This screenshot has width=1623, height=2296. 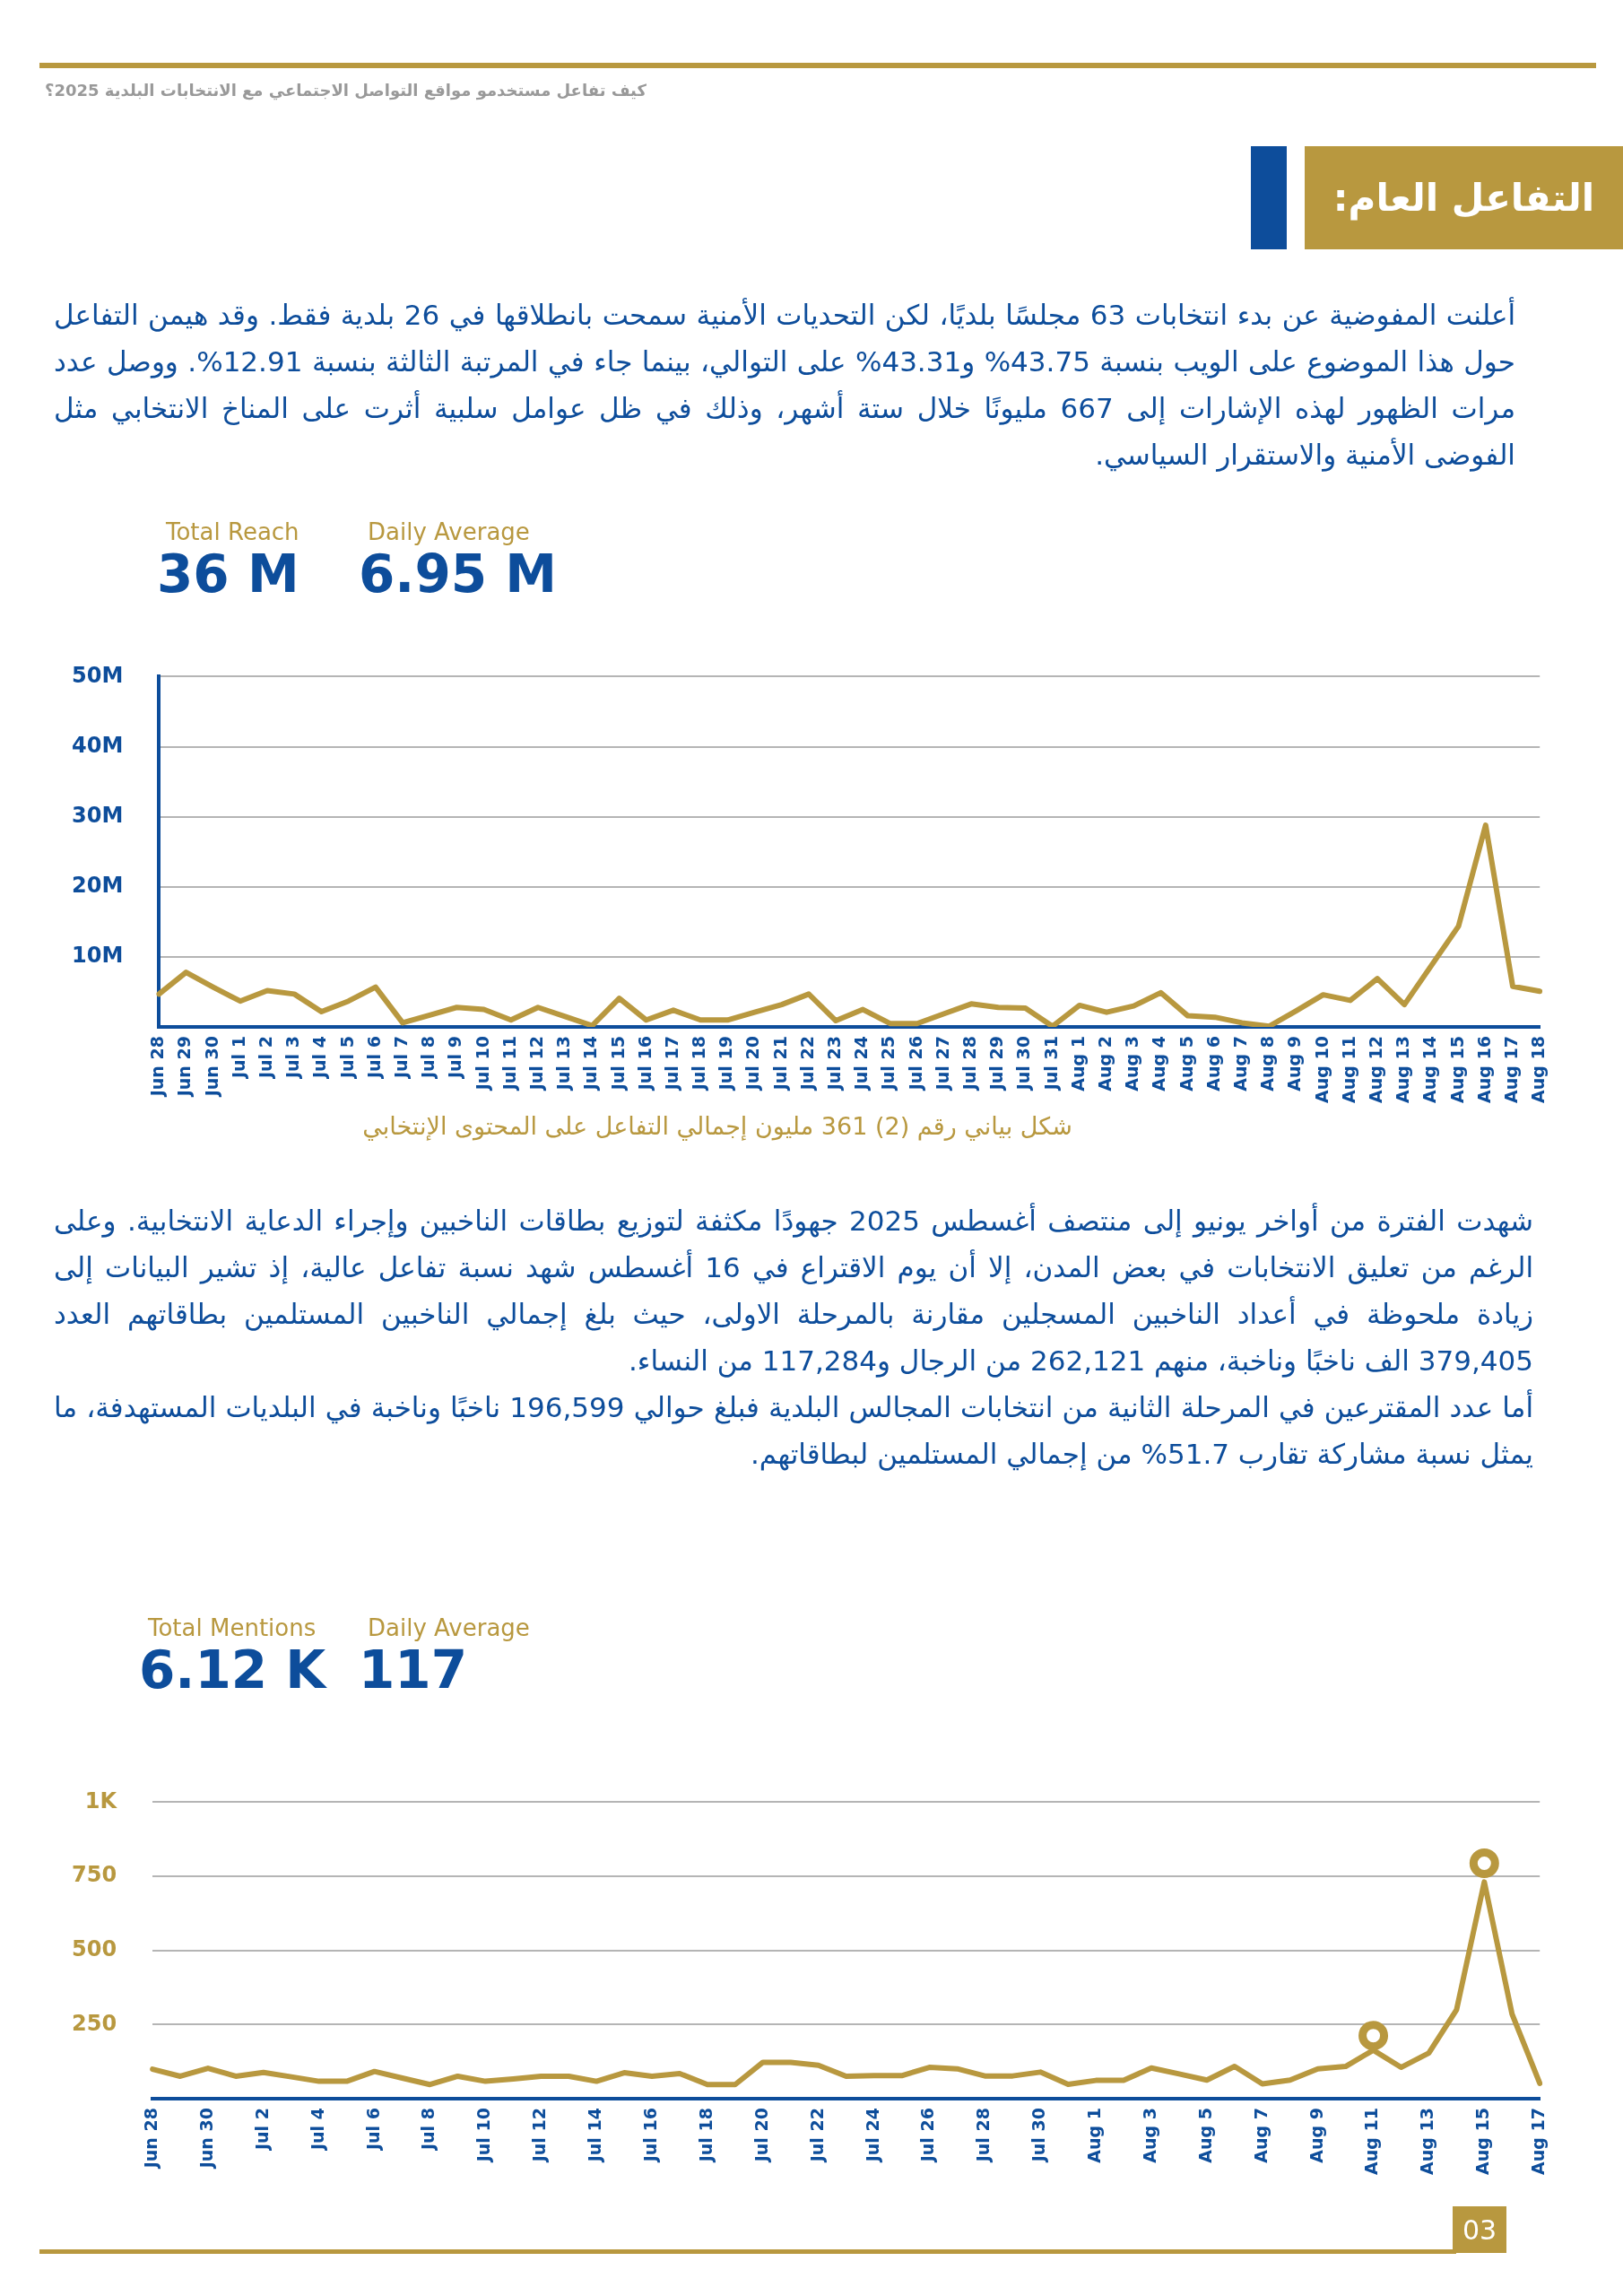 What do you see at coordinates (346, 1058) in the screenshot?
I see `x-tick-label: Jul 5` at bounding box center [346, 1058].